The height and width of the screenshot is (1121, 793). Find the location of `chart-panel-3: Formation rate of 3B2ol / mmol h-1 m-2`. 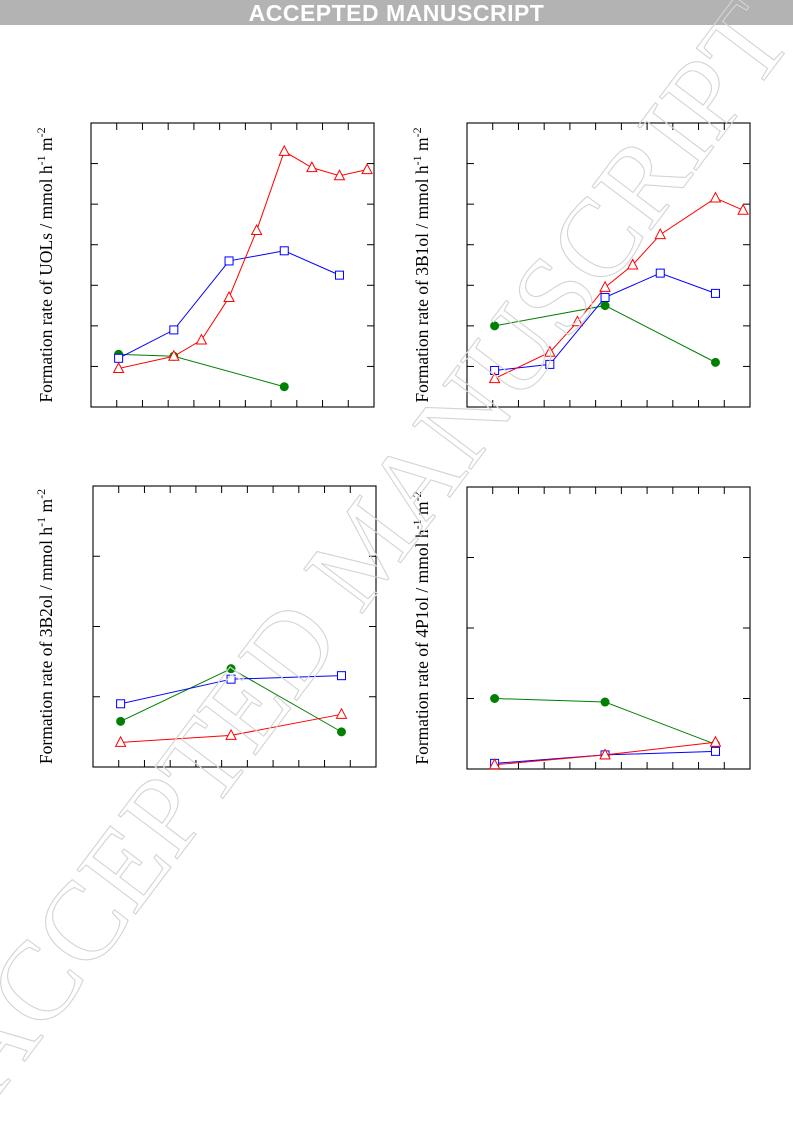

chart-panel-3: Formation rate of 3B2ol / mmol h-1 m-2 is located at coordinates (205, 626).